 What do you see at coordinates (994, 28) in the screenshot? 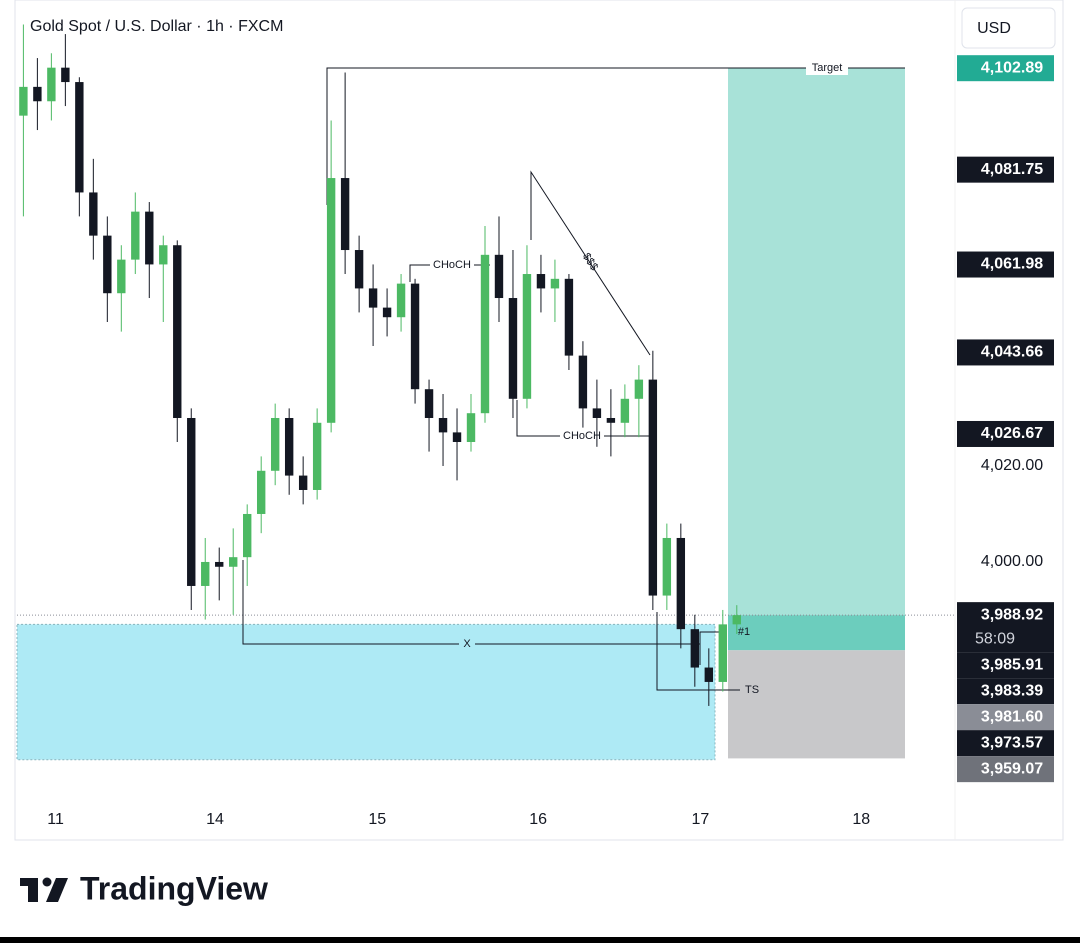
I see `currency: USD` at bounding box center [994, 28].